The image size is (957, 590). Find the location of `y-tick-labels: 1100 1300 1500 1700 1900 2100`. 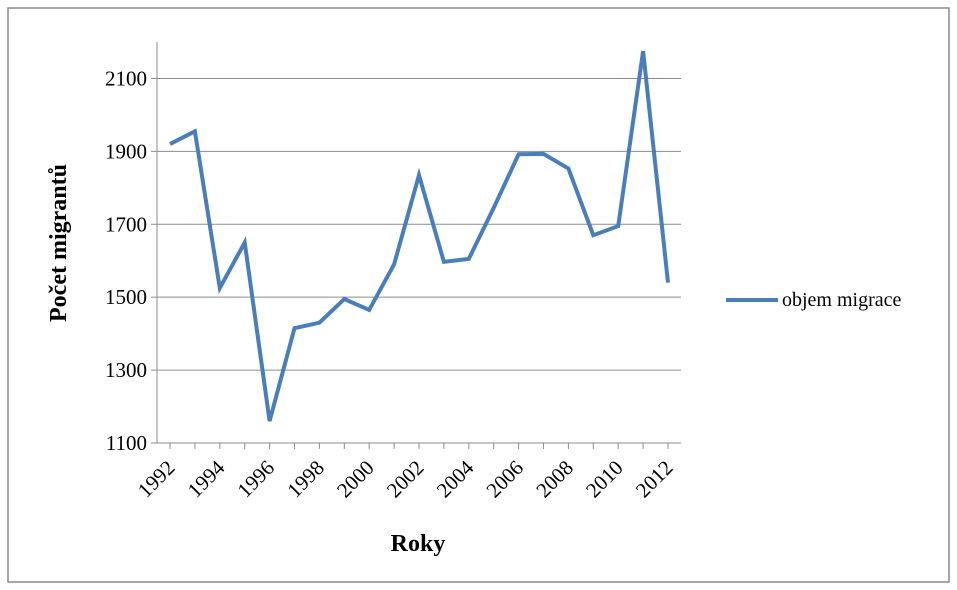

y-tick-labels: 1100 1300 1500 1700 1900 2100 is located at coordinates (126, 260).